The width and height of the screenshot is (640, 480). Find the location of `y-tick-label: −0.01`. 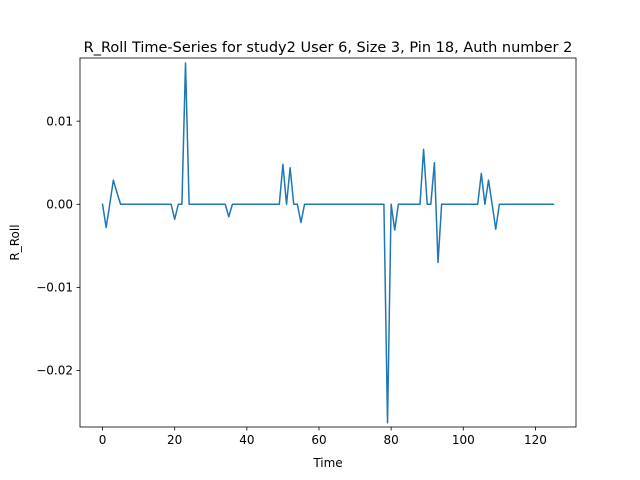

y-tick-label: −0.01 is located at coordinates (54, 288).